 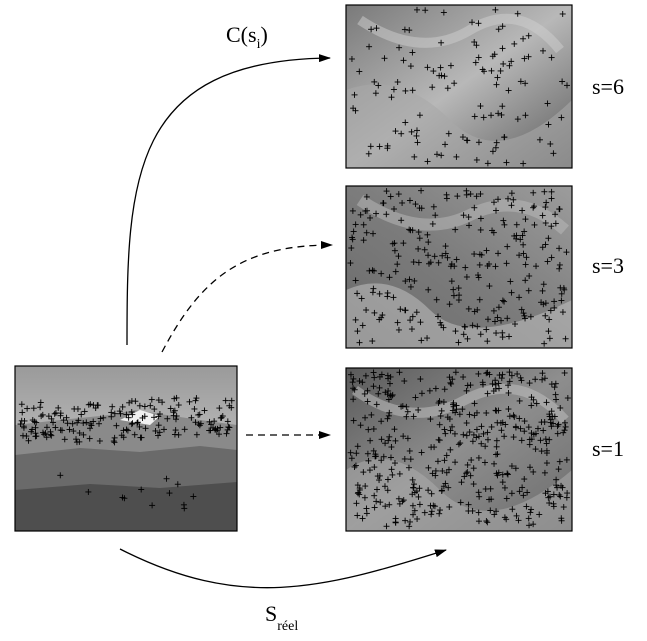 I want to click on scale-3-image, so click(x=459, y=267).